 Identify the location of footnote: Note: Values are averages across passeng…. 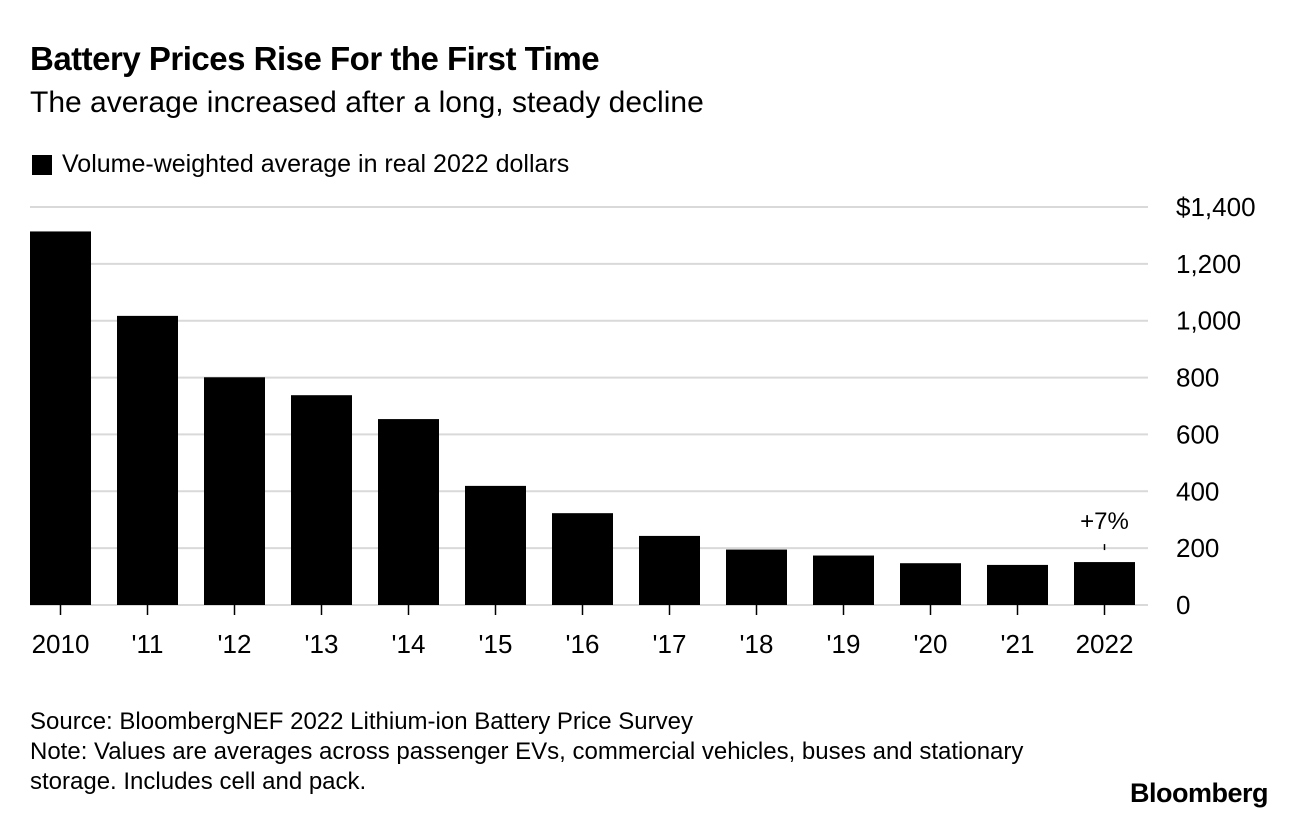
(527, 766).